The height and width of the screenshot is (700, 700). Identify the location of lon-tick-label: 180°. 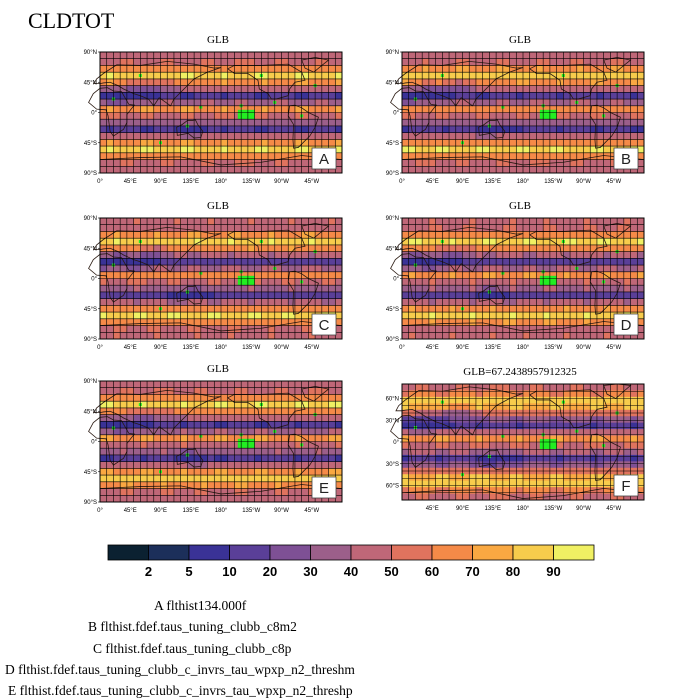
(221, 182).